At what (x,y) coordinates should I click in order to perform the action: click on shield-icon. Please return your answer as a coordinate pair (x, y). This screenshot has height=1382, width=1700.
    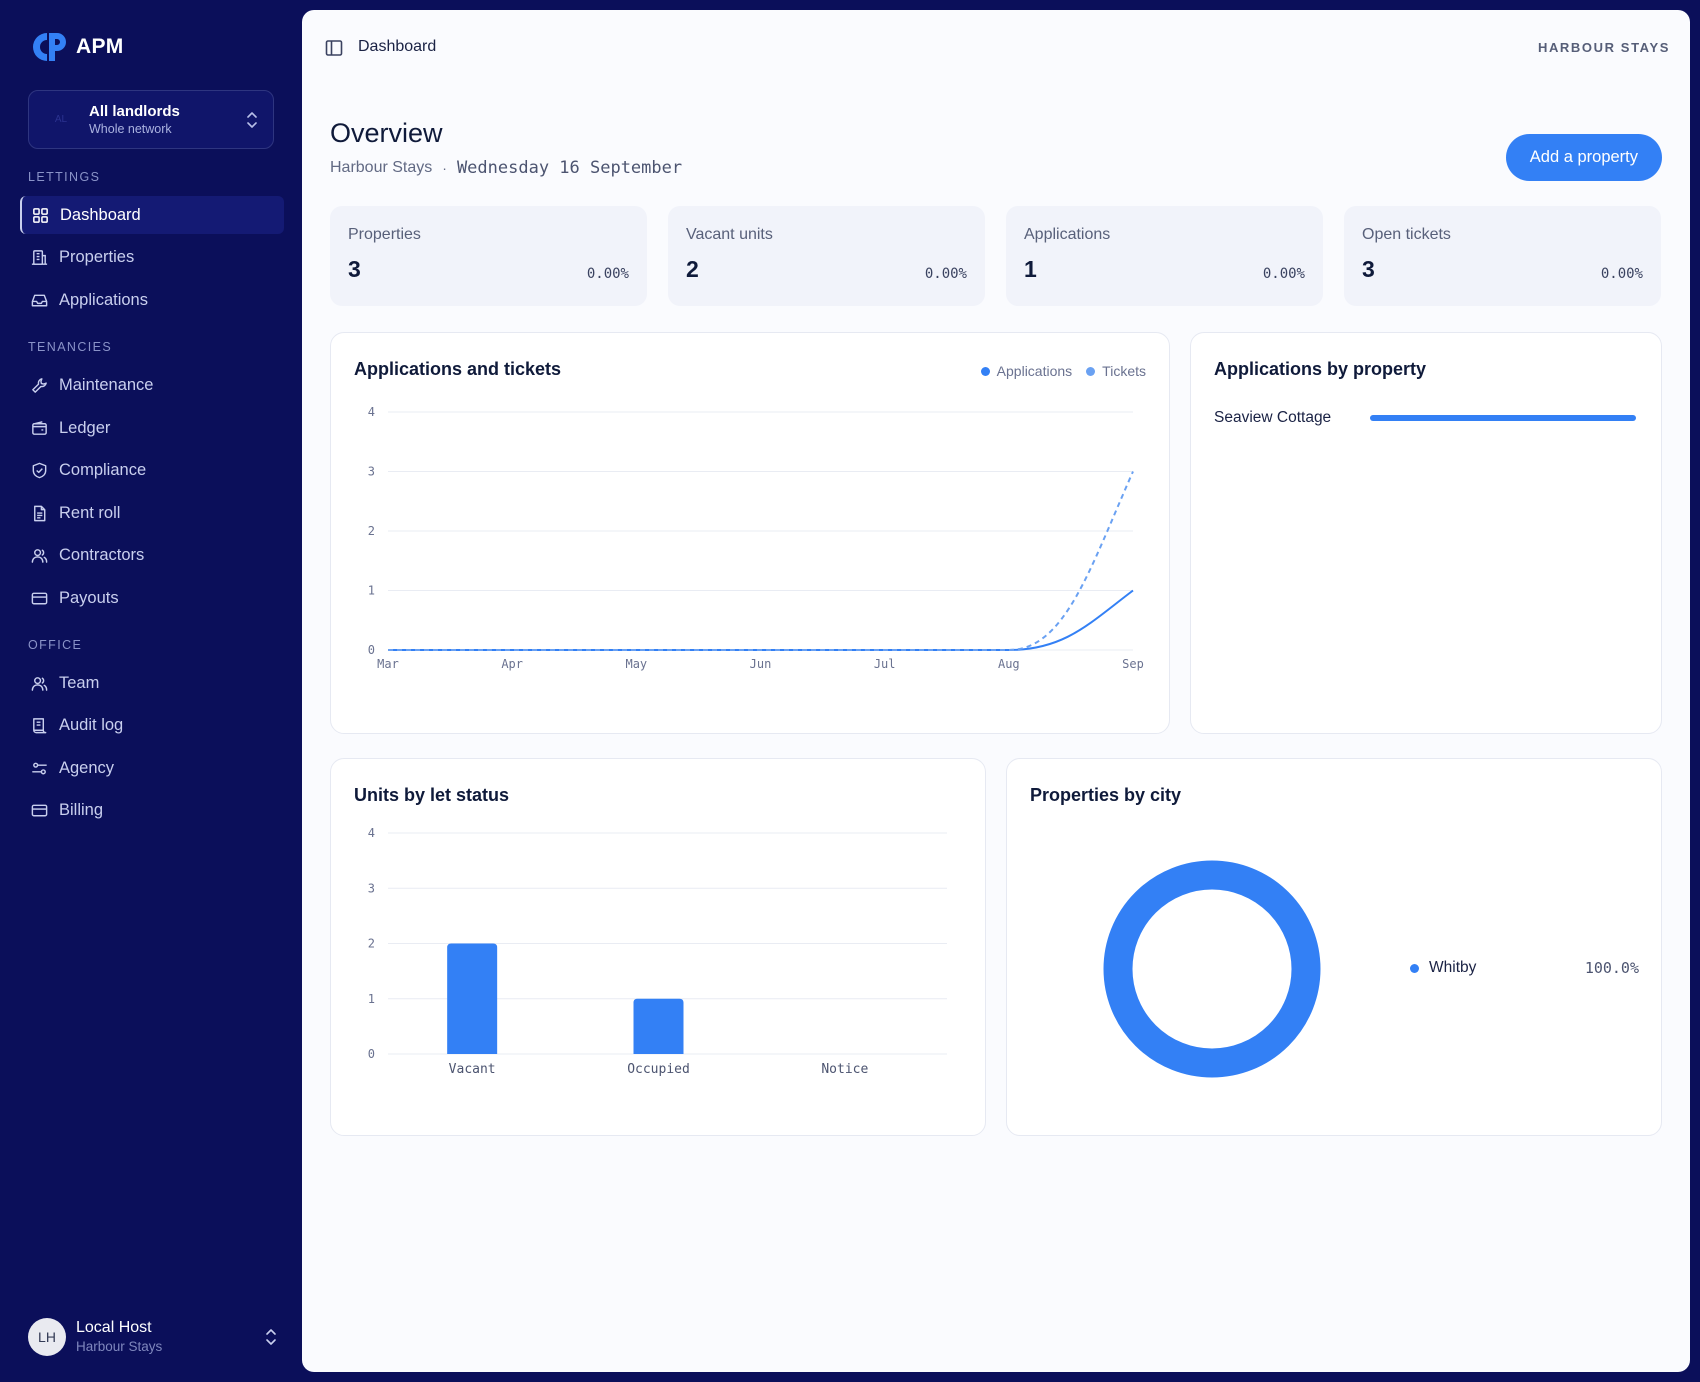
    Looking at the image, I should click on (39, 470).